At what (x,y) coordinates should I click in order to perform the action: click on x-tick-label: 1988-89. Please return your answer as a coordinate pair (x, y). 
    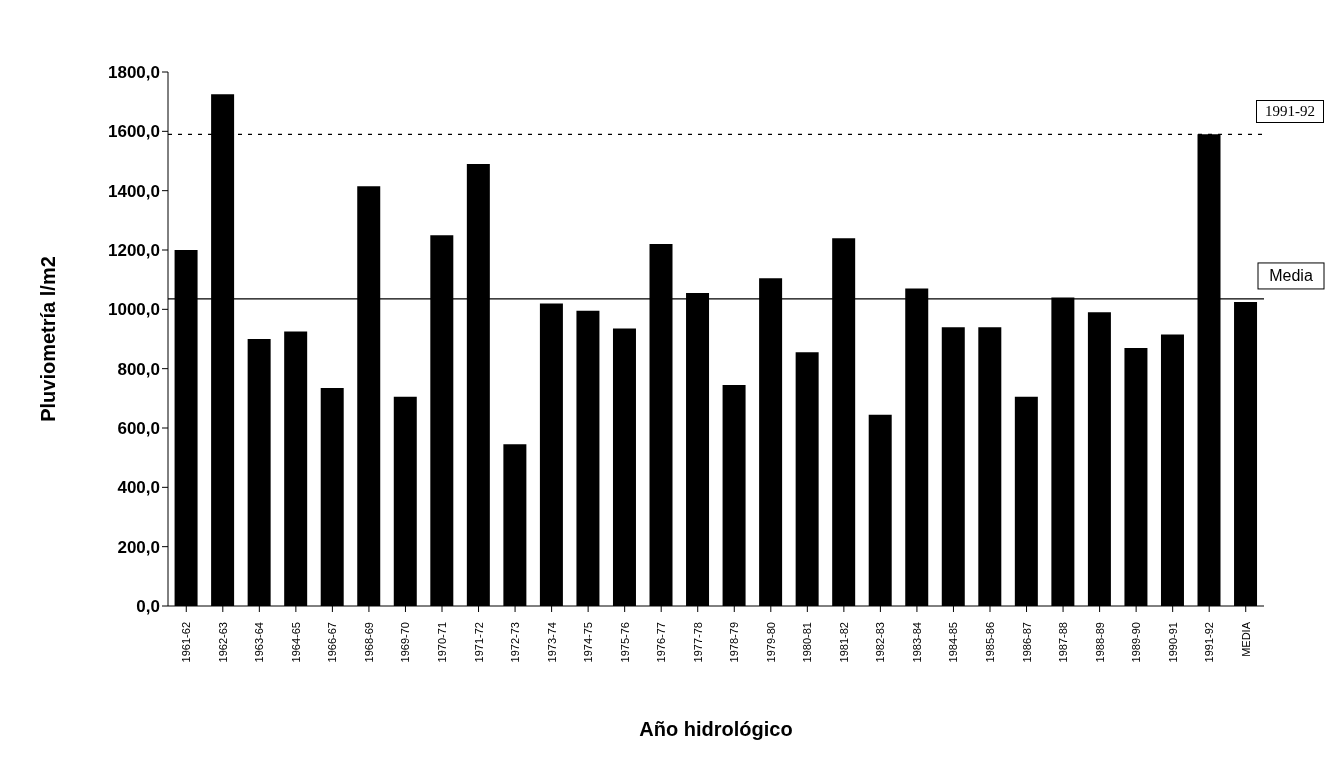
    Looking at the image, I should click on (1099, 642).